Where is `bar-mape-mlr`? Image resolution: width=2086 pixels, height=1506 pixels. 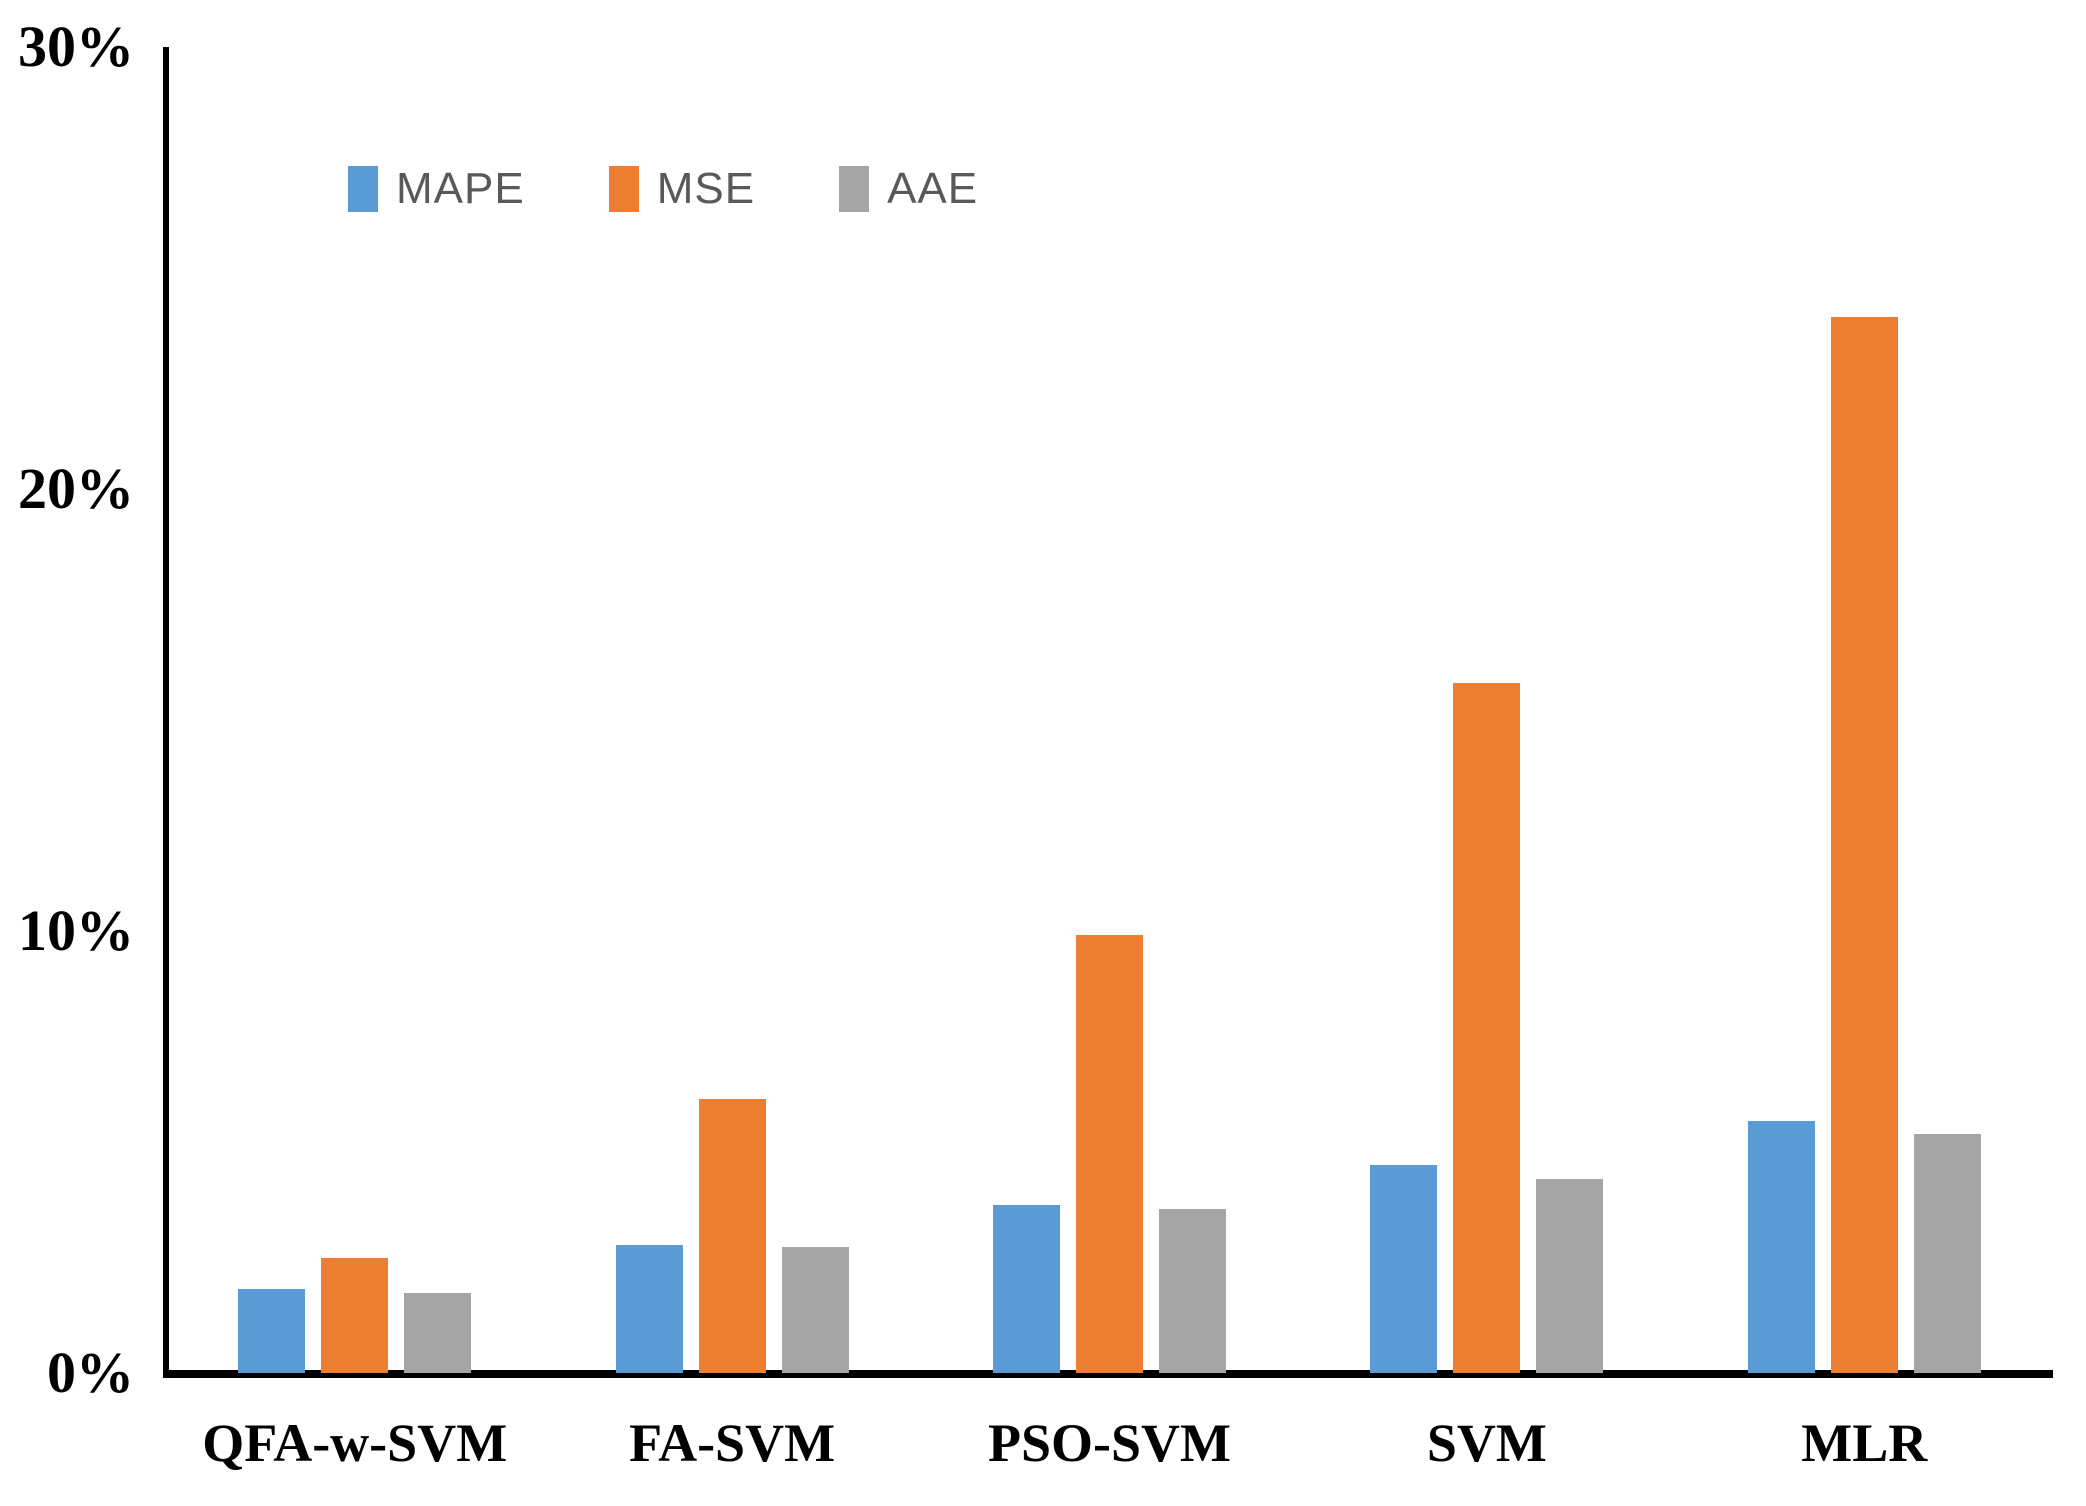 bar-mape-mlr is located at coordinates (1781, 1247).